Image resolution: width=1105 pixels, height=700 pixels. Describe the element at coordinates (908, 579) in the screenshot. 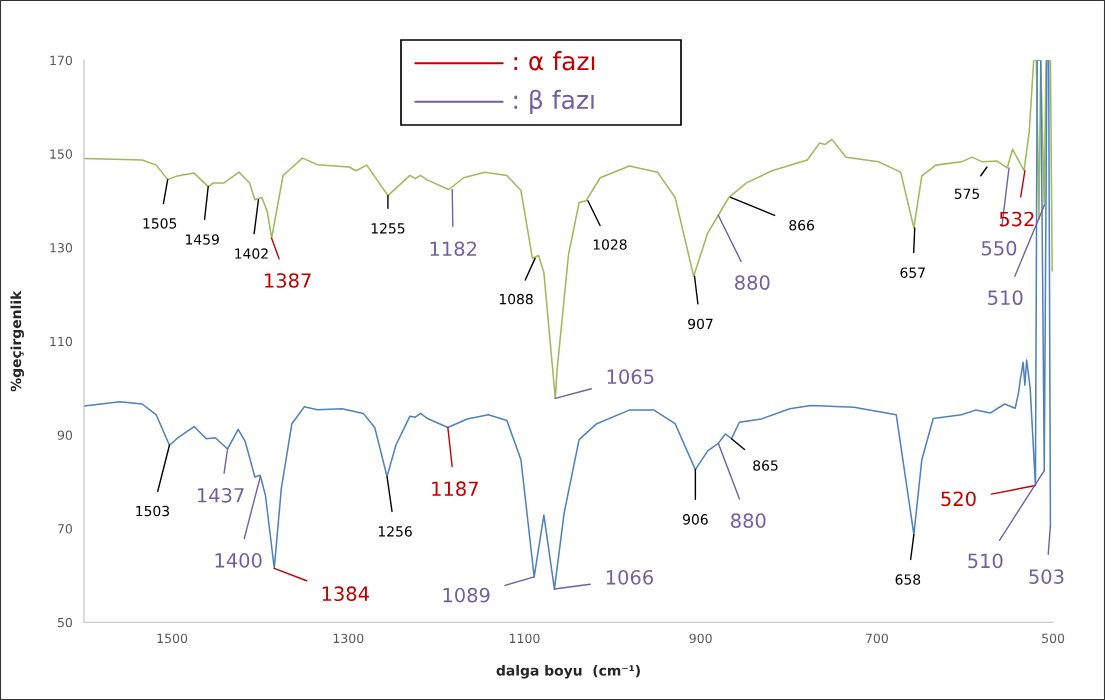

I see `annotation: 658` at that location.